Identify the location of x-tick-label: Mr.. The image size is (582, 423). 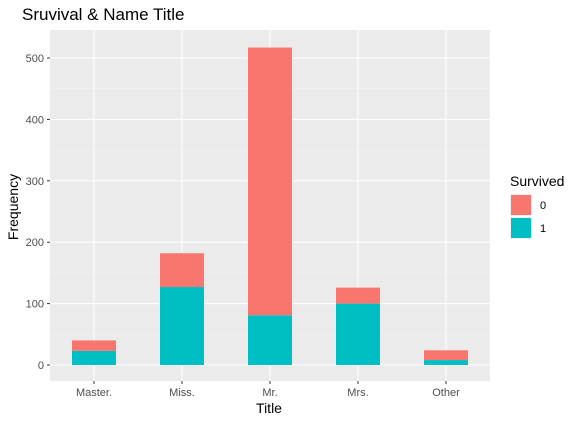
(269, 393).